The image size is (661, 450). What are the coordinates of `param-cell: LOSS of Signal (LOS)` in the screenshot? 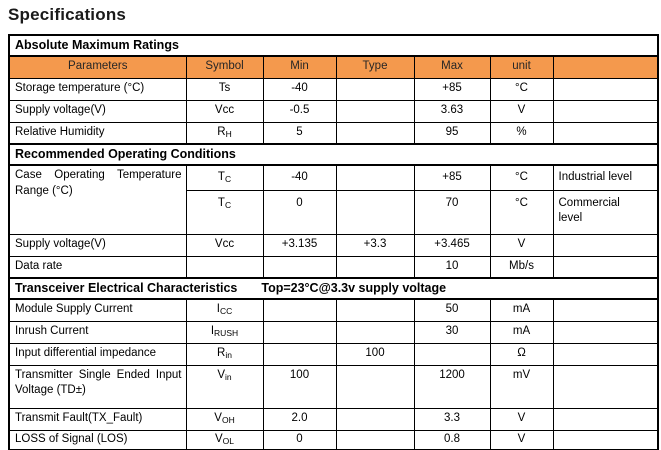 It's located at (97, 439).